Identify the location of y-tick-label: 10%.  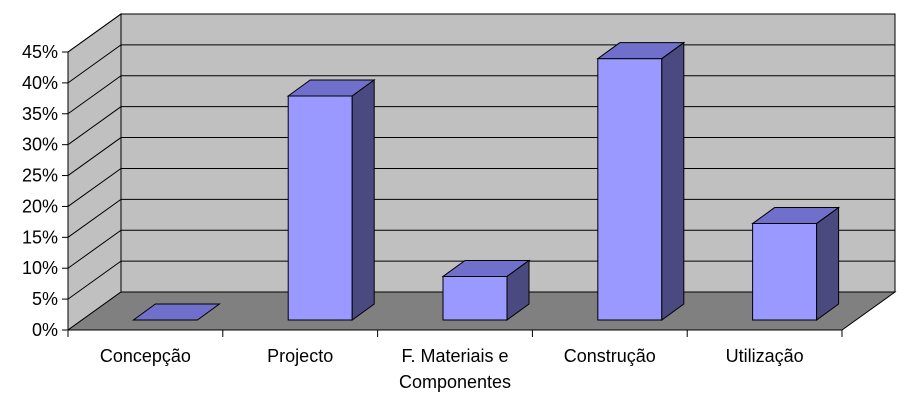
(40, 268).